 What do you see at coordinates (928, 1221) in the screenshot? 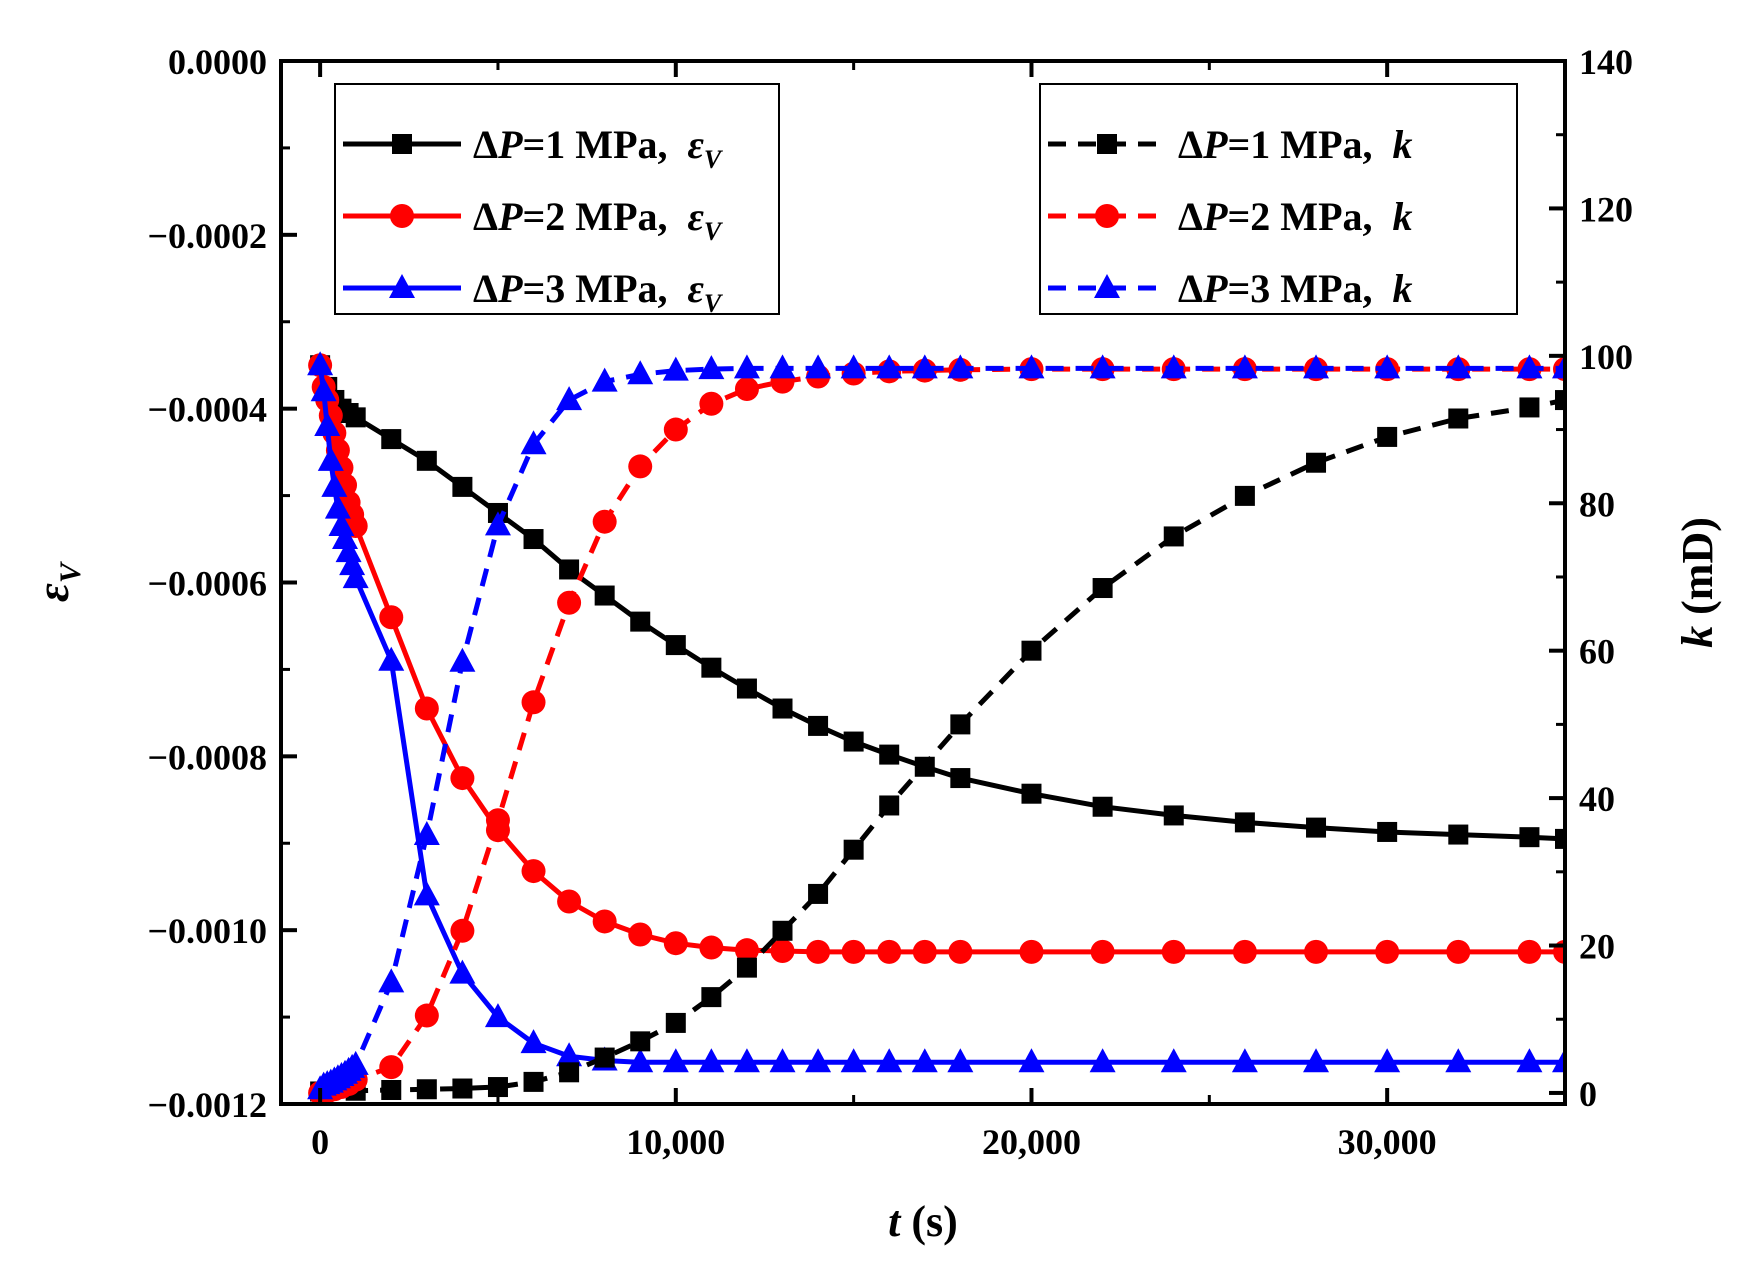
I see `x-axis-label-unit: (s)` at bounding box center [928, 1221].